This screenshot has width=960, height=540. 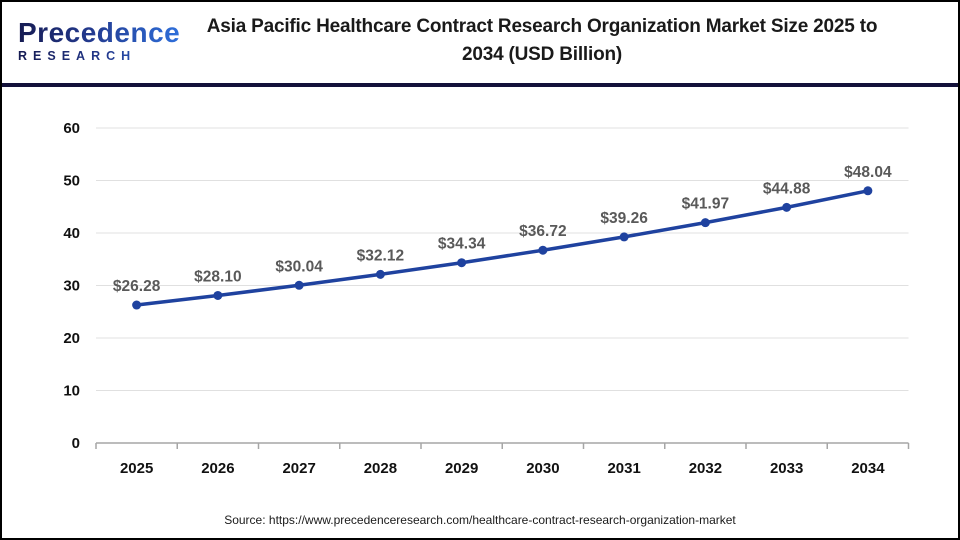 I want to click on x-axis-tick-label: 2025, so click(x=136, y=468).